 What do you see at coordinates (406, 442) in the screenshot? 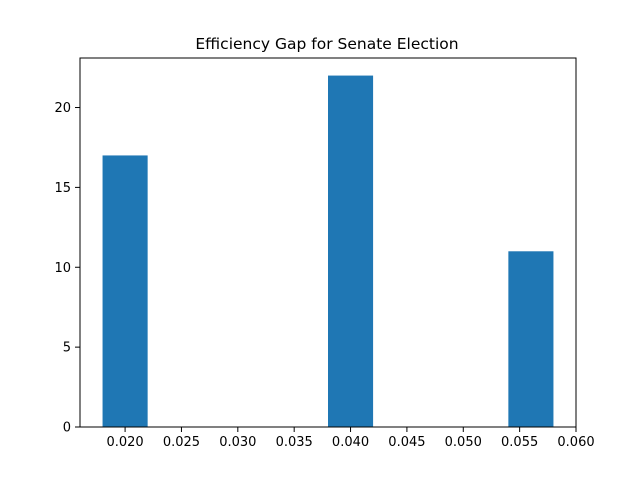
I see `x-tick-label-5: 0.045` at bounding box center [406, 442].